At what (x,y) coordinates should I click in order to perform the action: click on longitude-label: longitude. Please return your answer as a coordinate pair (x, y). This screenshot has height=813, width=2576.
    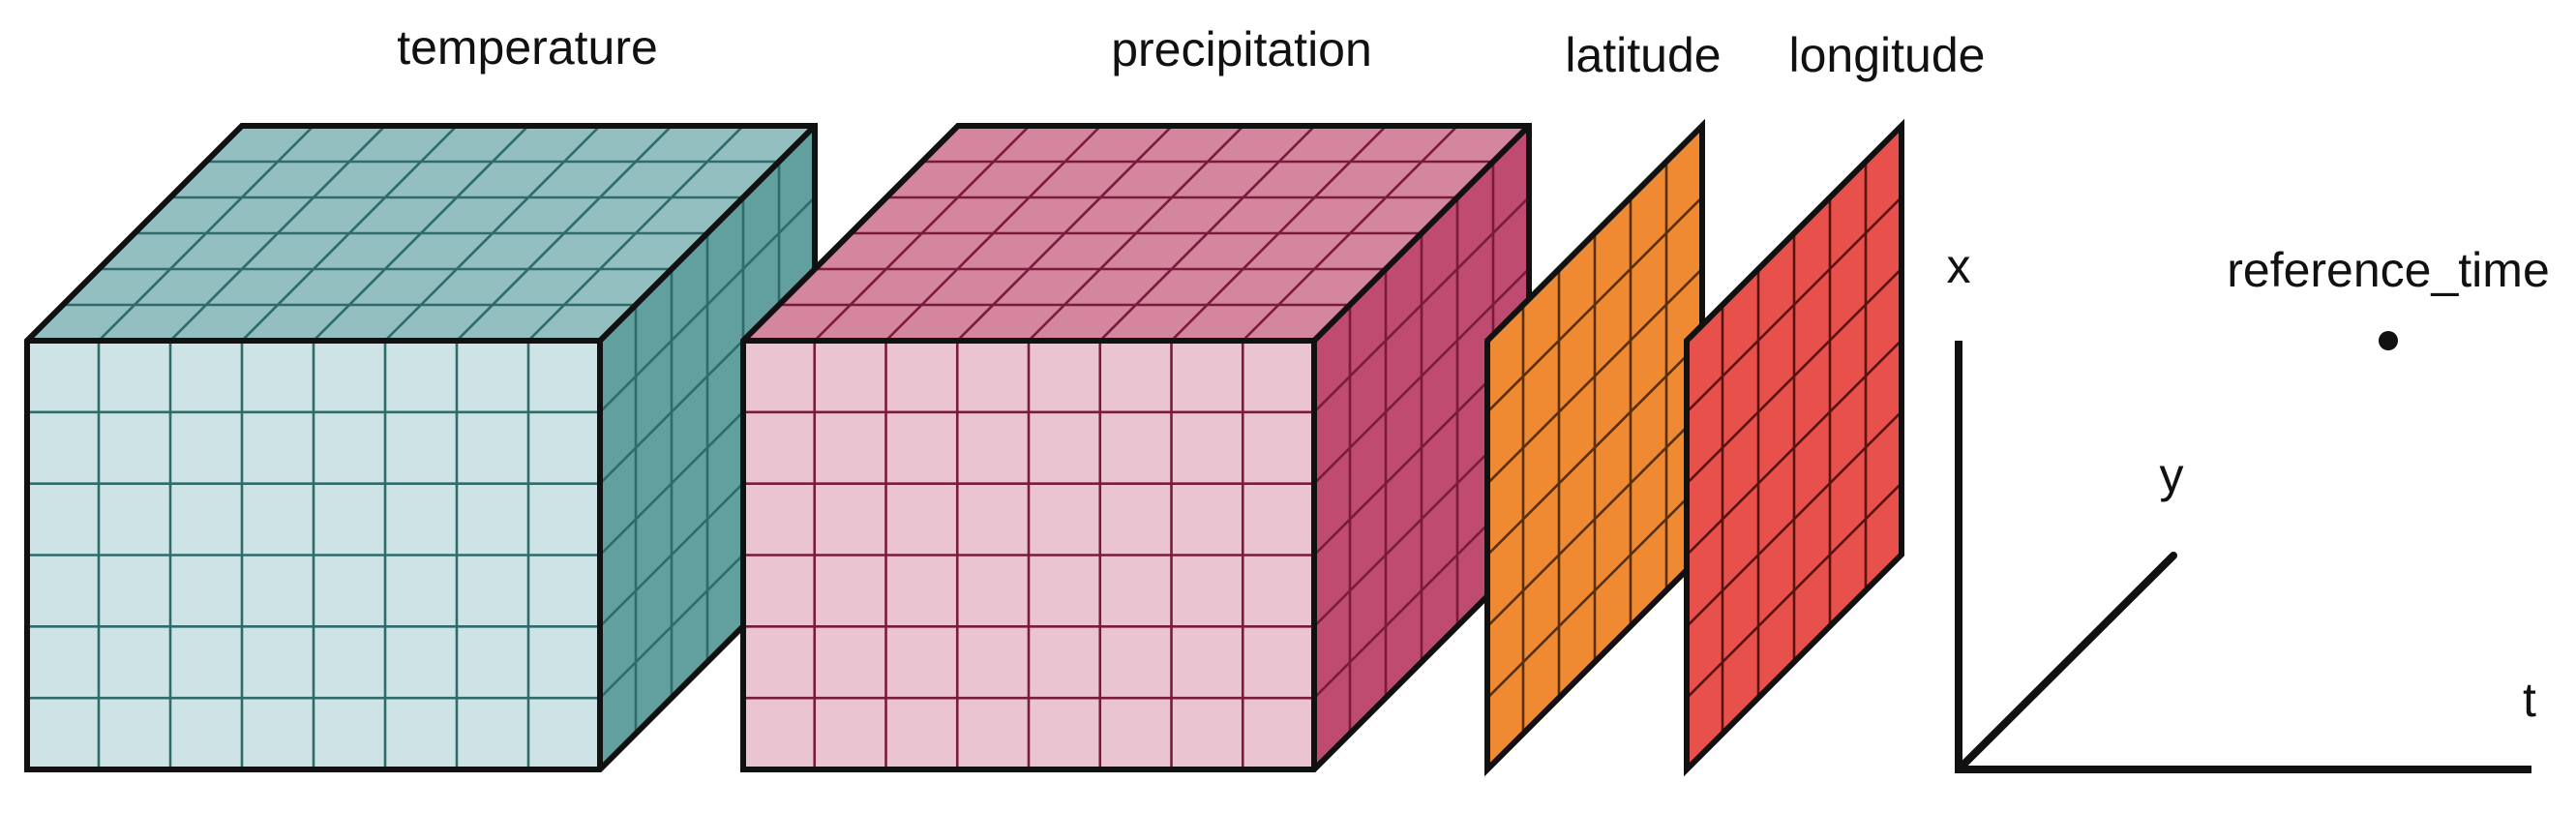
    Looking at the image, I should click on (1887, 55).